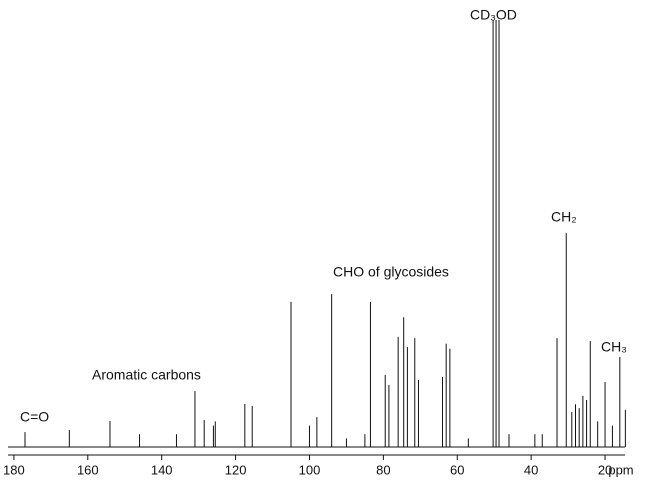 This screenshot has height=484, width=647. What do you see at coordinates (88, 469) in the screenshot?
I see `x-tick-label: 160` at bounding box center [88, 469].